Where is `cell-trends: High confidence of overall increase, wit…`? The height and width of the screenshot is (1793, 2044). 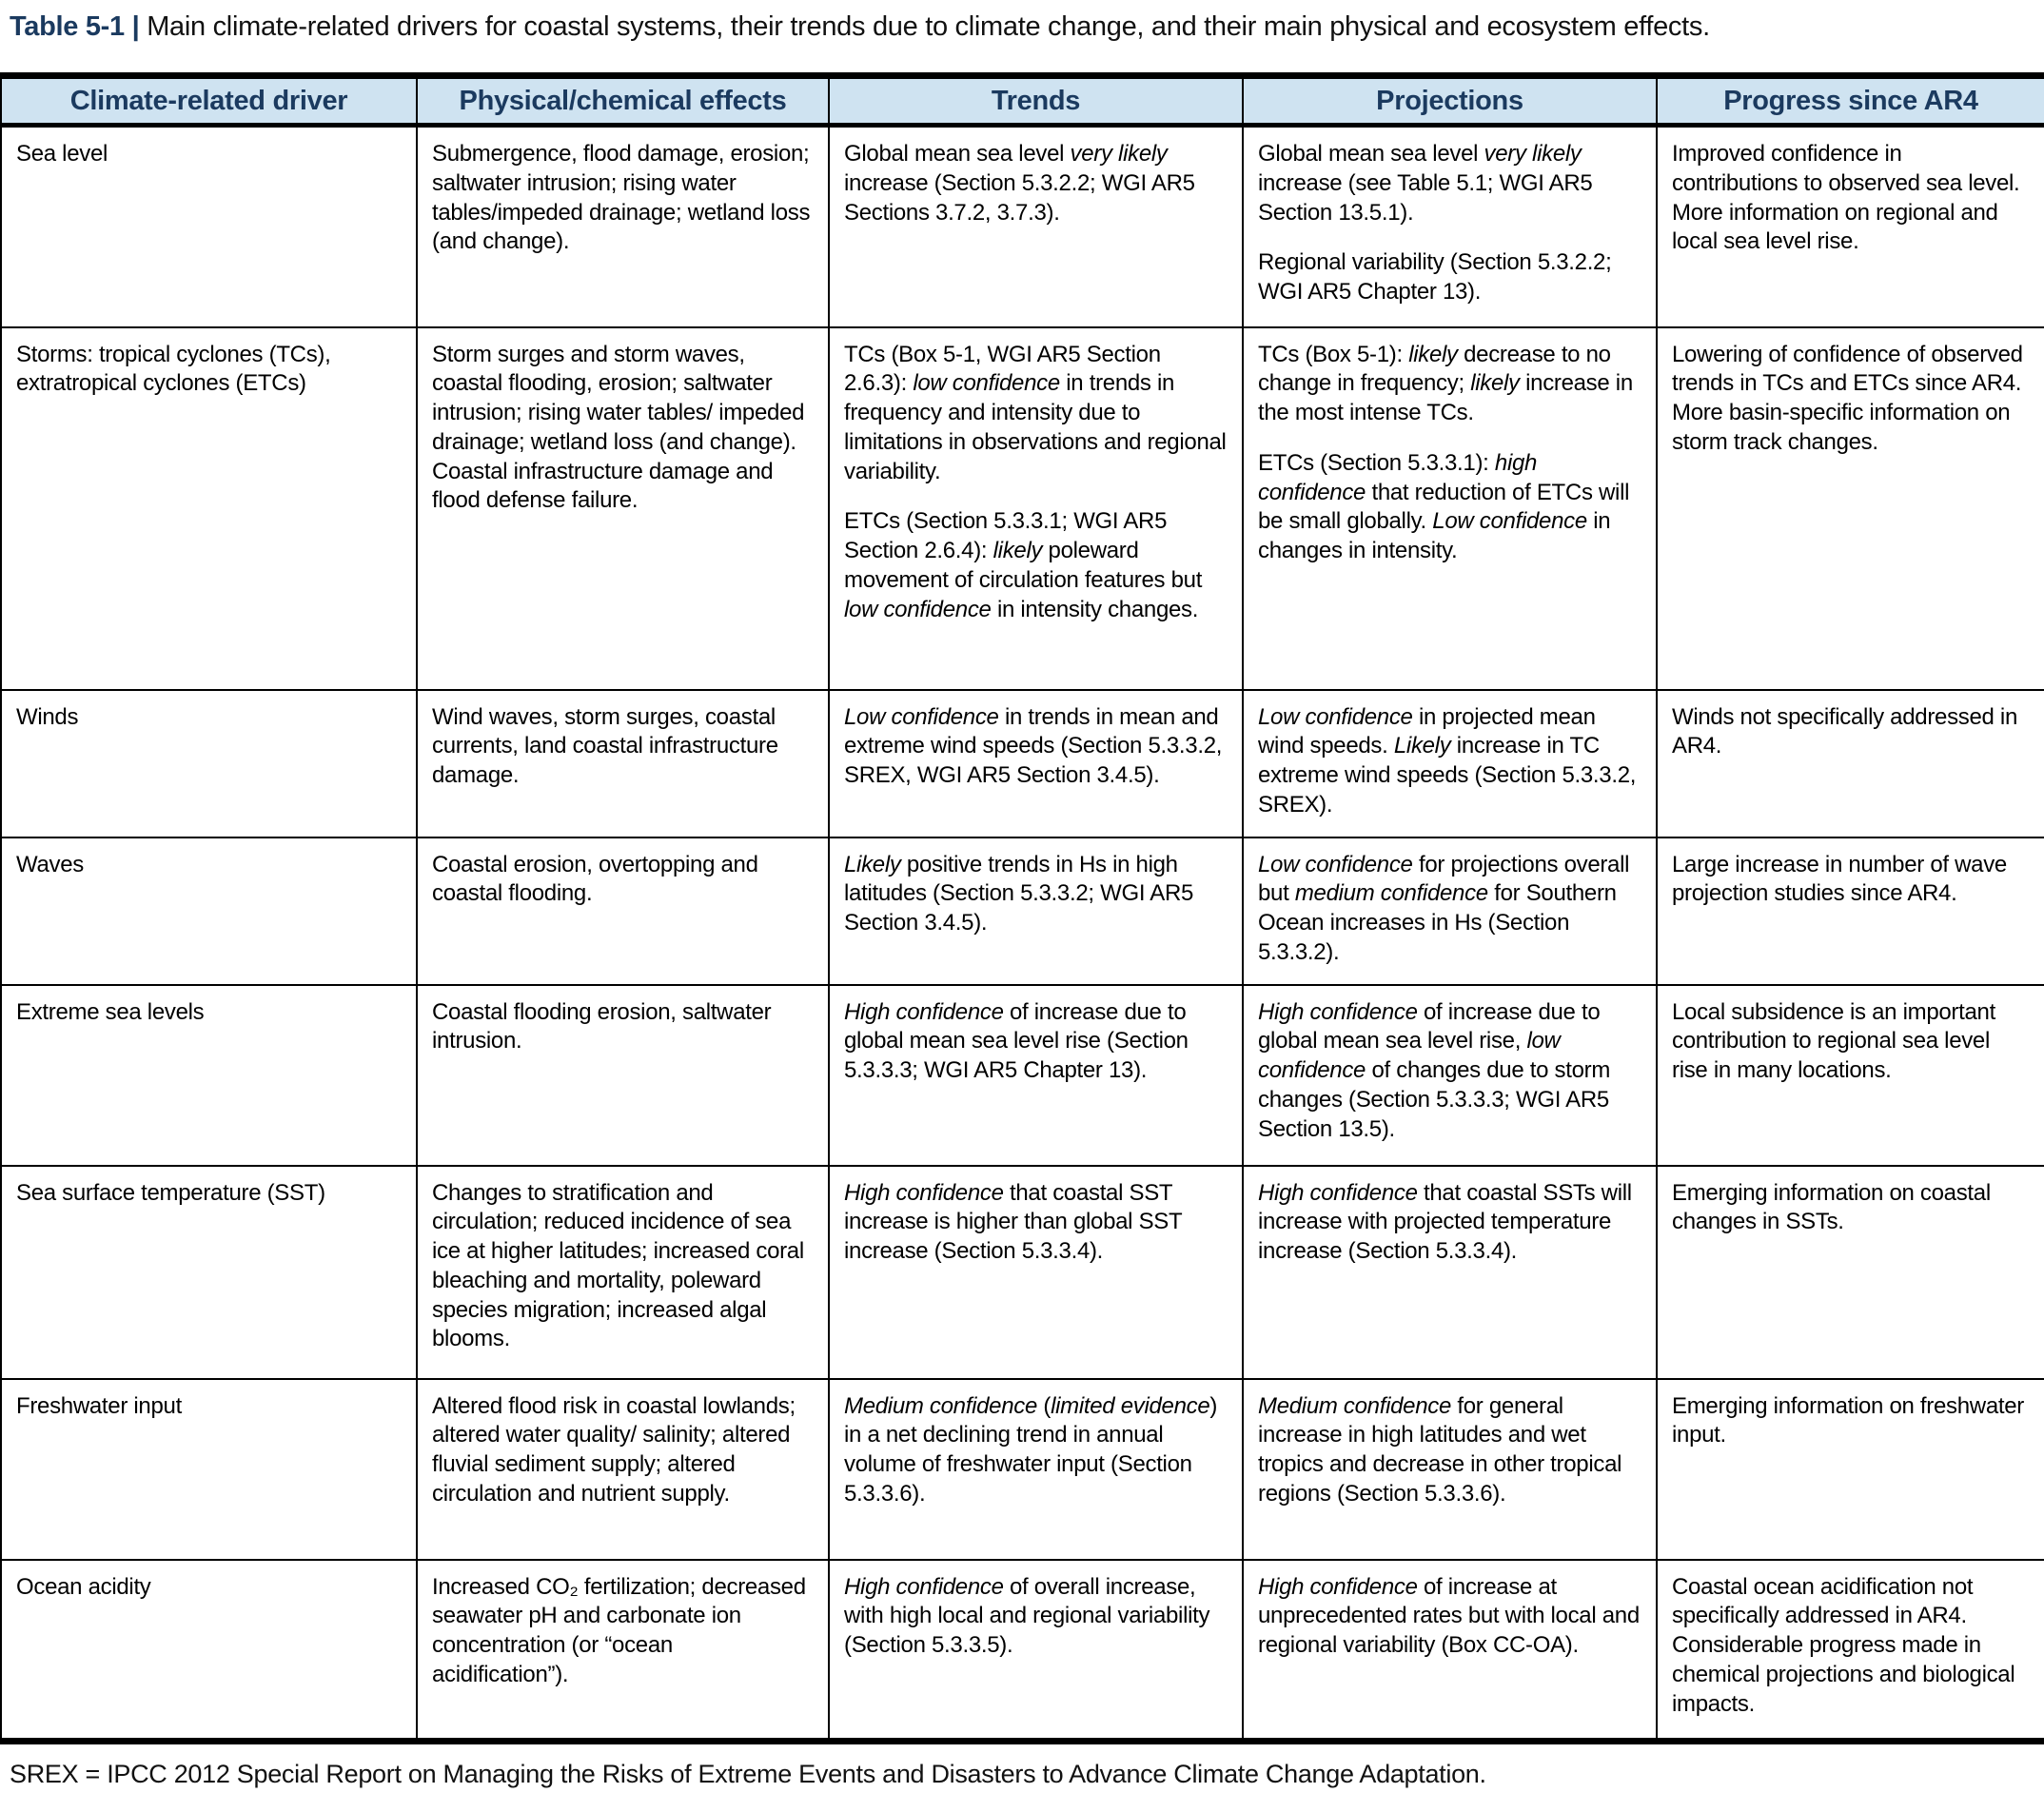 cell-trends: High confidence of overall increase, wit… is located at coordinates (1037, 1650).